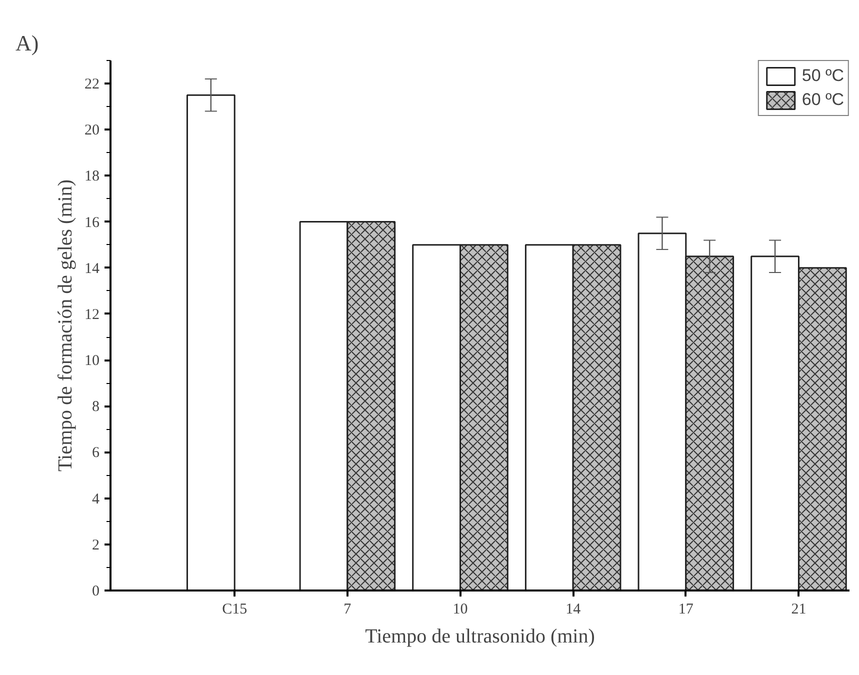 The image size is (859, 675). What do you see at coordinates (96, 592) in the screenshot?
I see `y-tick-label: 0` at bounding box center [96, 592].